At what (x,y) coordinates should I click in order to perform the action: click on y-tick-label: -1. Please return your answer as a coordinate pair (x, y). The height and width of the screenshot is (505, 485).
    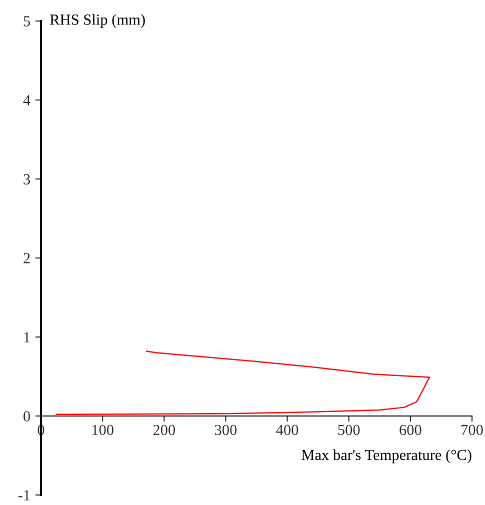
    Looking at the image, I should click on (24, 495).